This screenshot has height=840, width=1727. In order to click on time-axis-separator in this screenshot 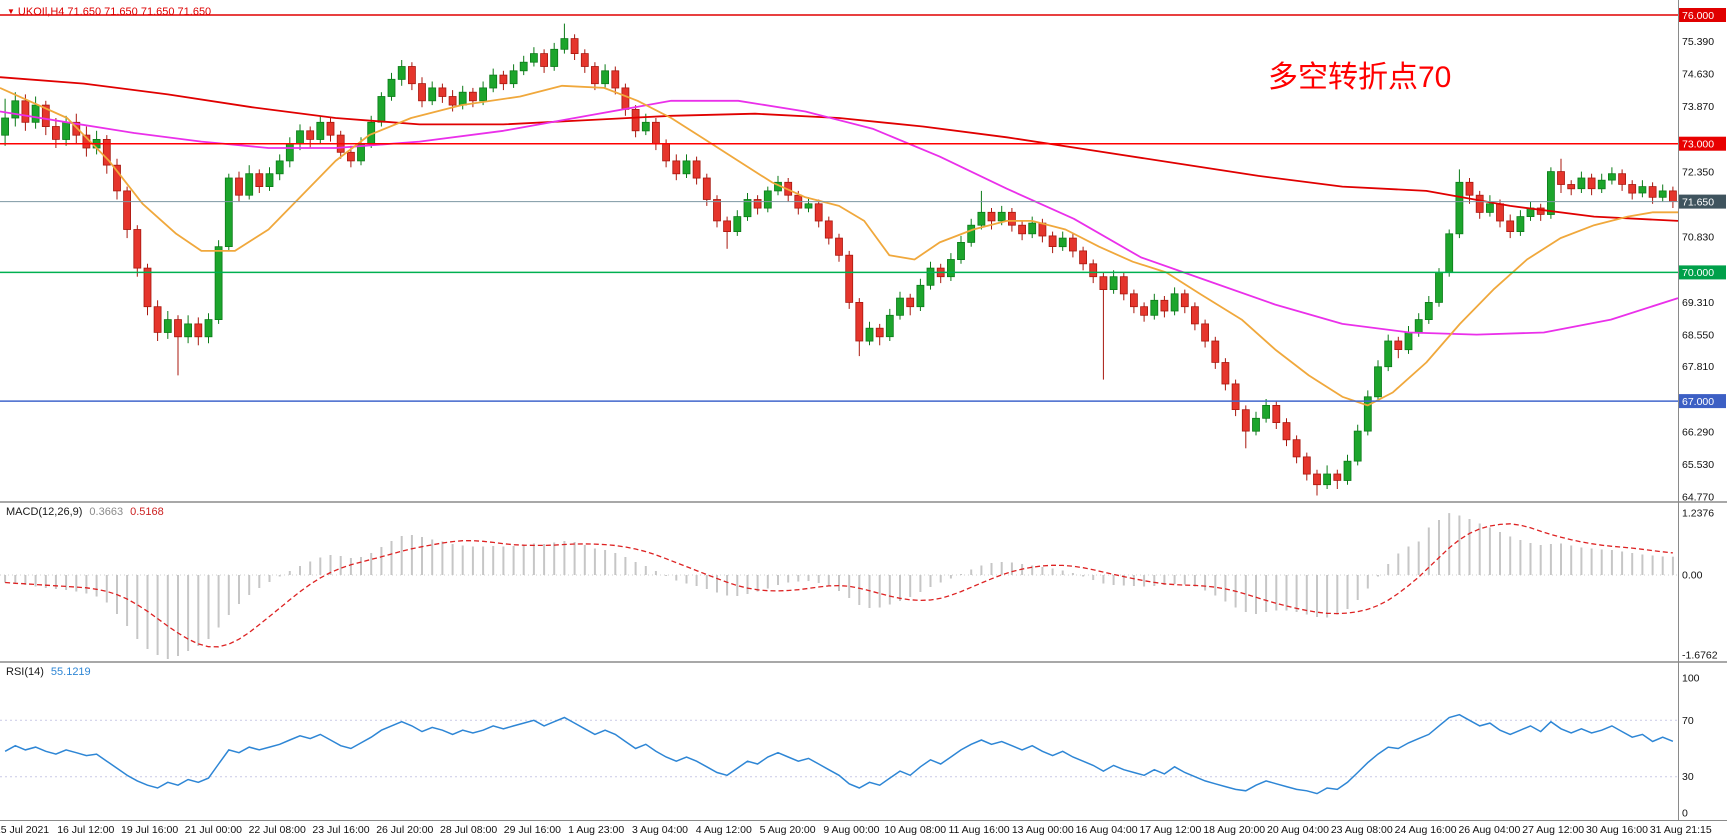, I will do `click(863, 820)`.